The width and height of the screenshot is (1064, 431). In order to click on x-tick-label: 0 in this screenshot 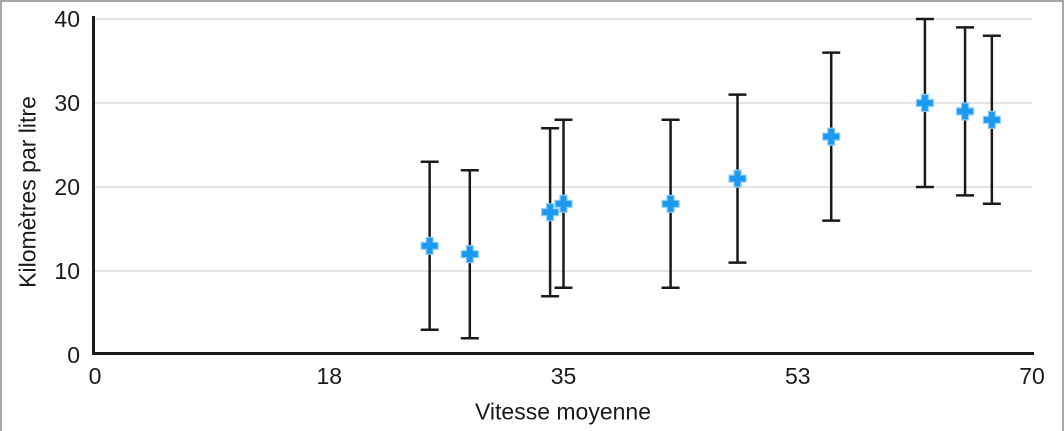, I will do `click(95, 376)`.